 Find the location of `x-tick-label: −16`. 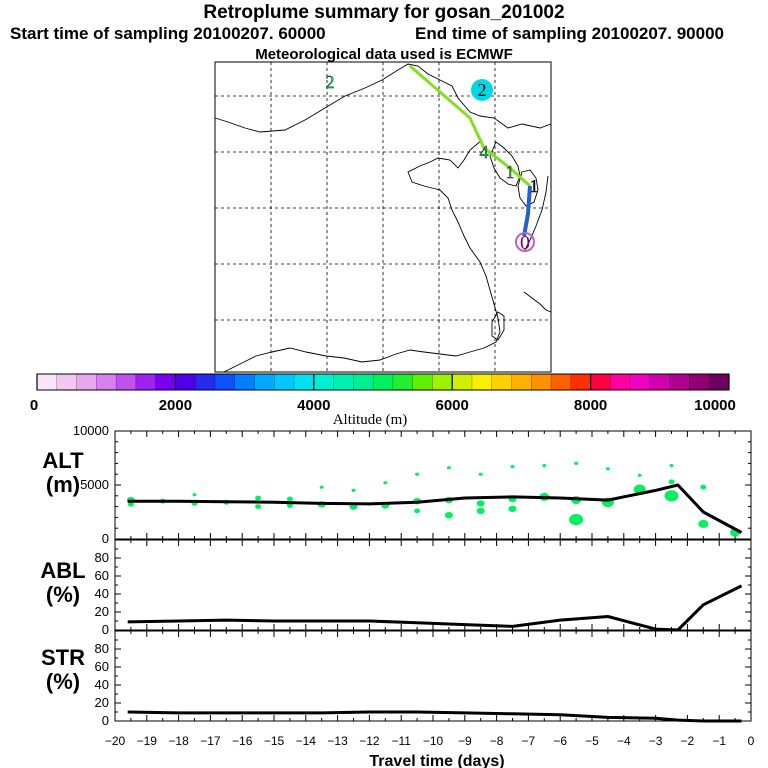

x-tick-label: −16 is located at coordinates (242, 741).